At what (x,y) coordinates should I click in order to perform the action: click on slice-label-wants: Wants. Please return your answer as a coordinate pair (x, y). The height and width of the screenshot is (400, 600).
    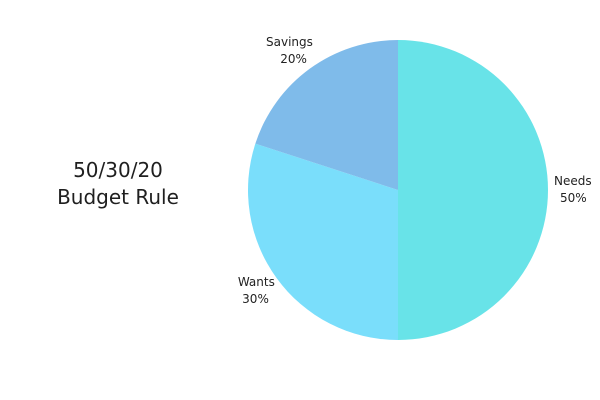
    Looking at the image, I should click on (256, 282).